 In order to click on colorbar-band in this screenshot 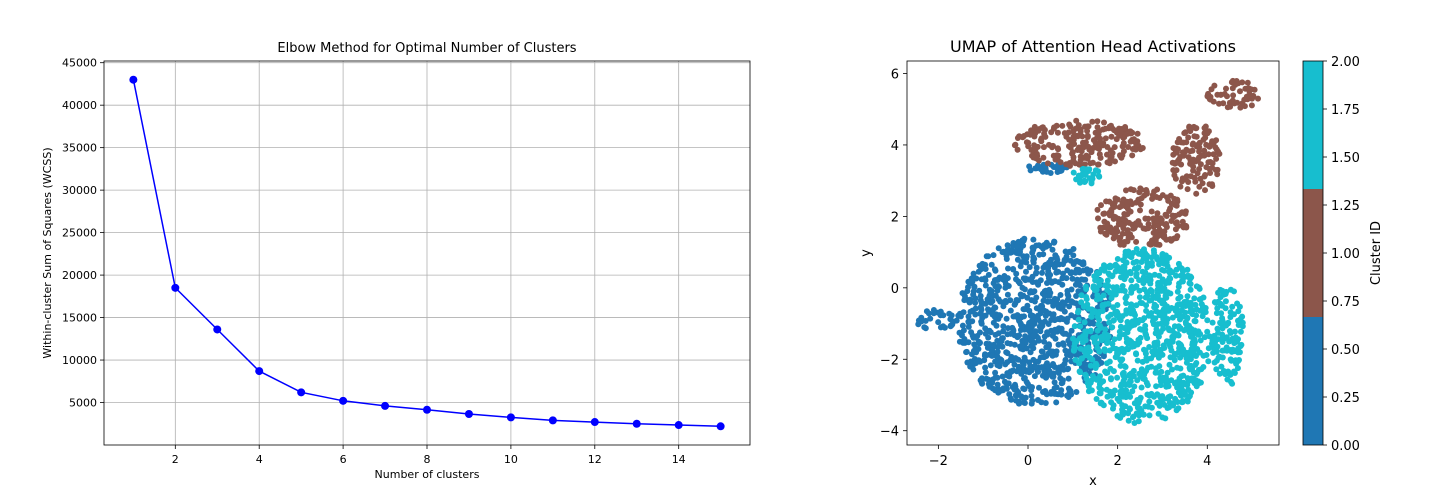, I will do `click(1313, 253)`.